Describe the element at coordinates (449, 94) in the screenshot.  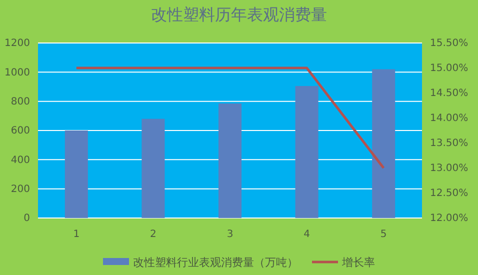
I see `y2-tick-label: 14.50%` at that location.